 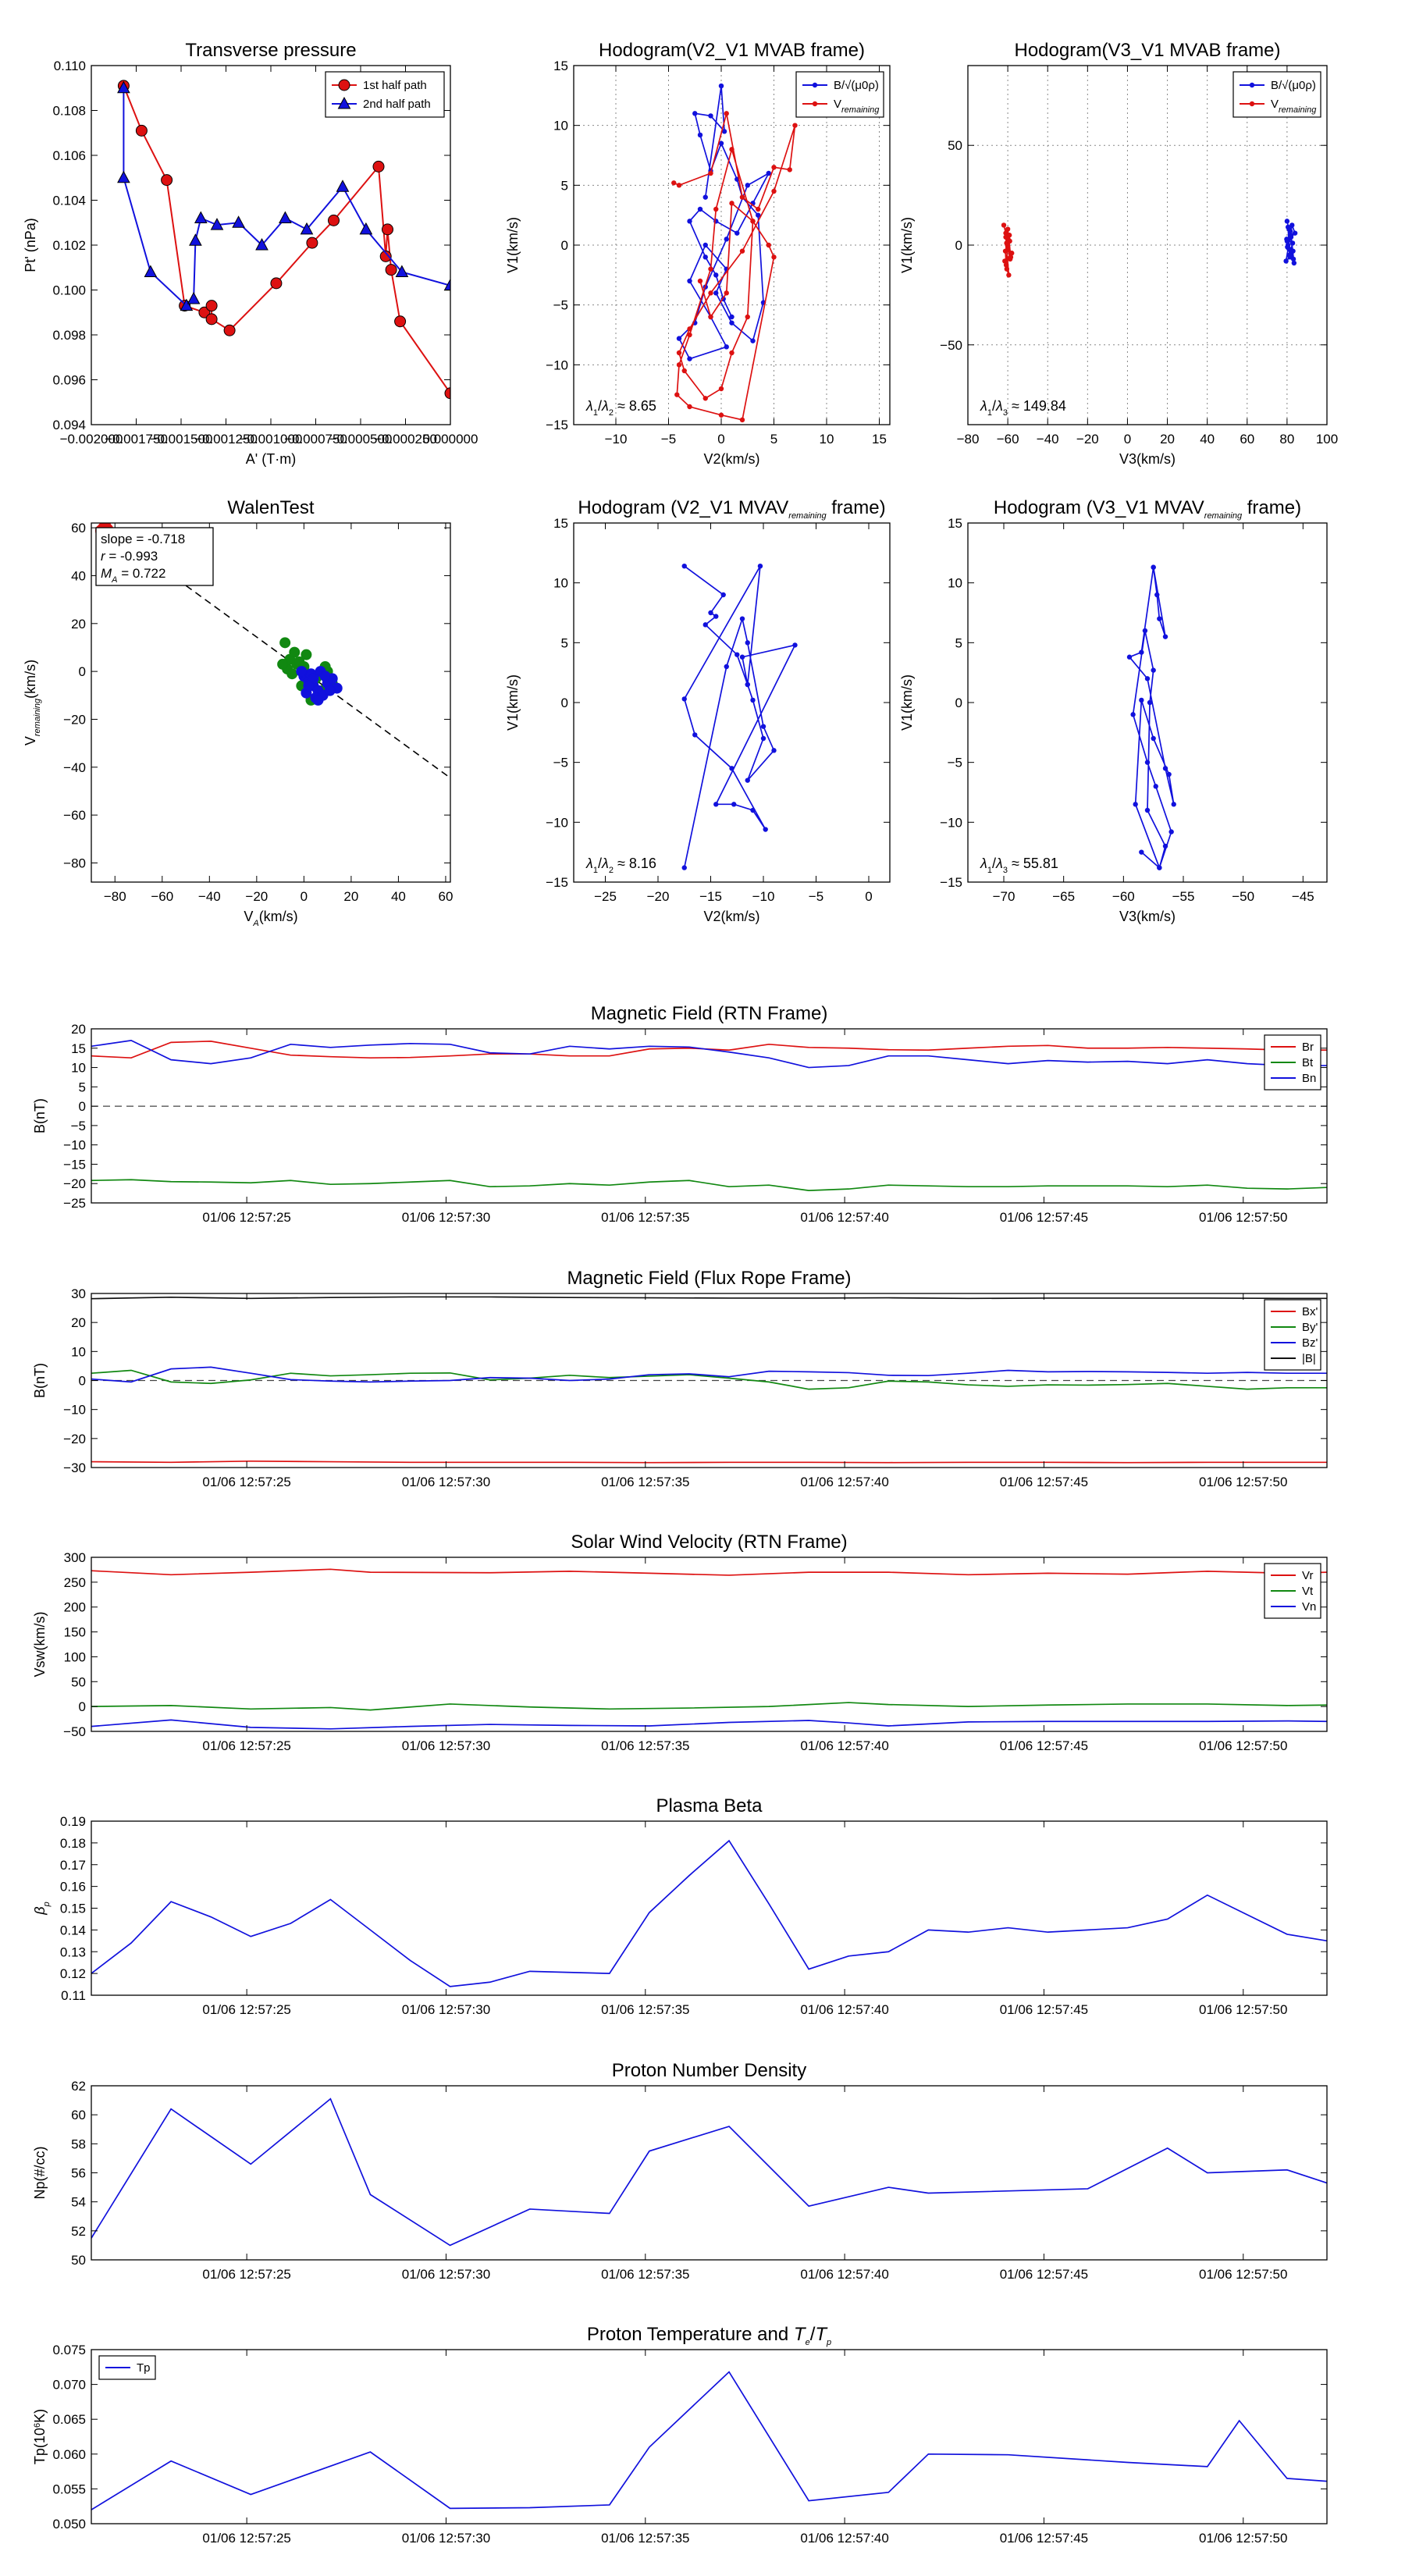 I want to click on y-tick-label: 52, so click(x=78, y=2231).